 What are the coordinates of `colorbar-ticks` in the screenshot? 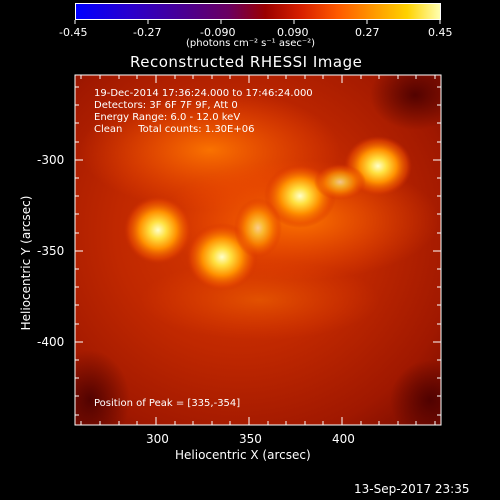 It's located at (257, 22).